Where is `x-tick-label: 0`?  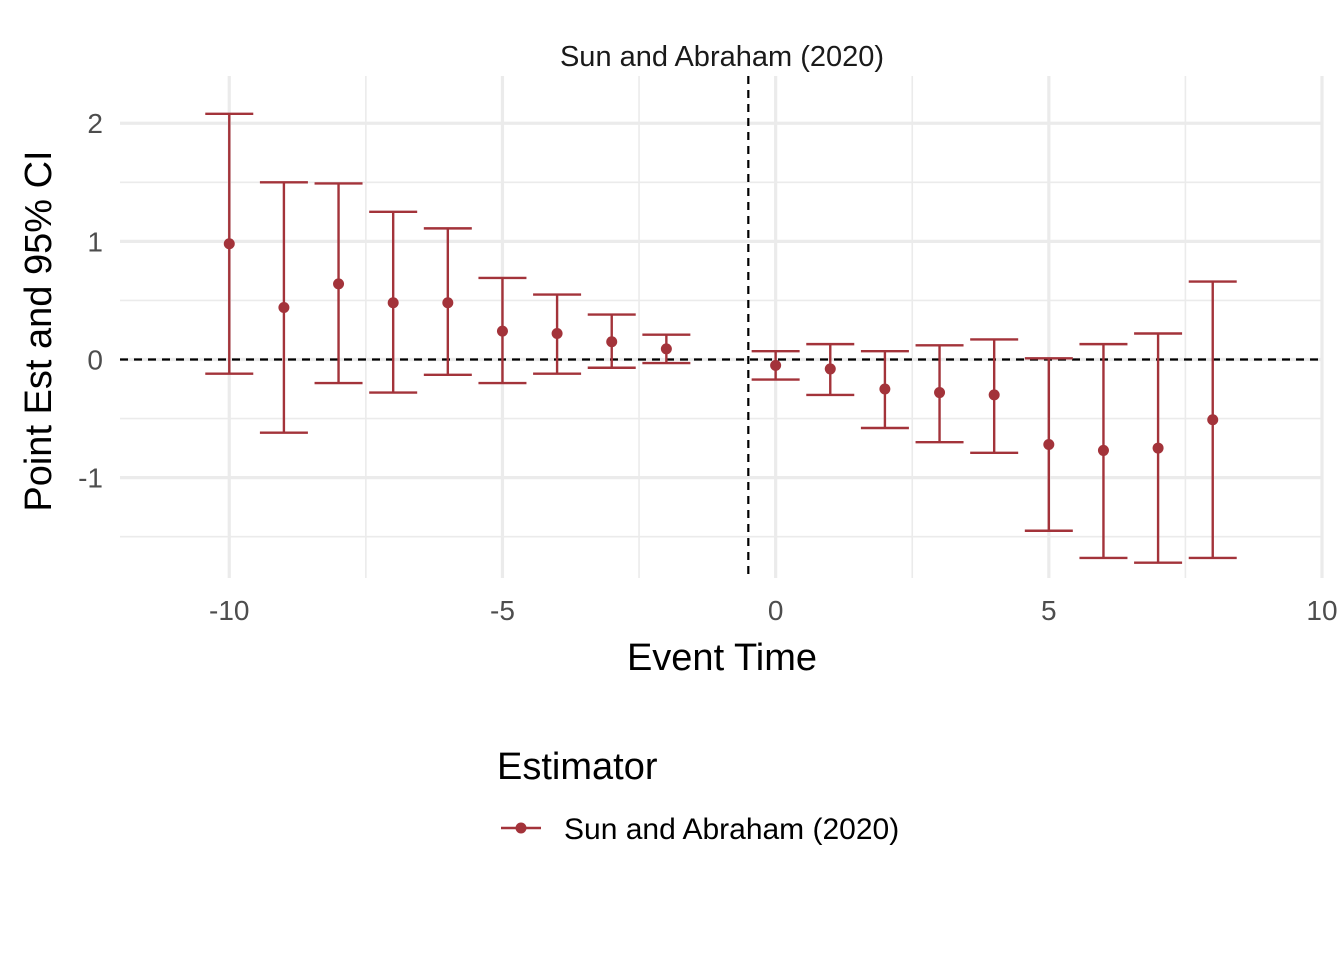
x-tick-label: 0 is located at coordinates (776, 610).